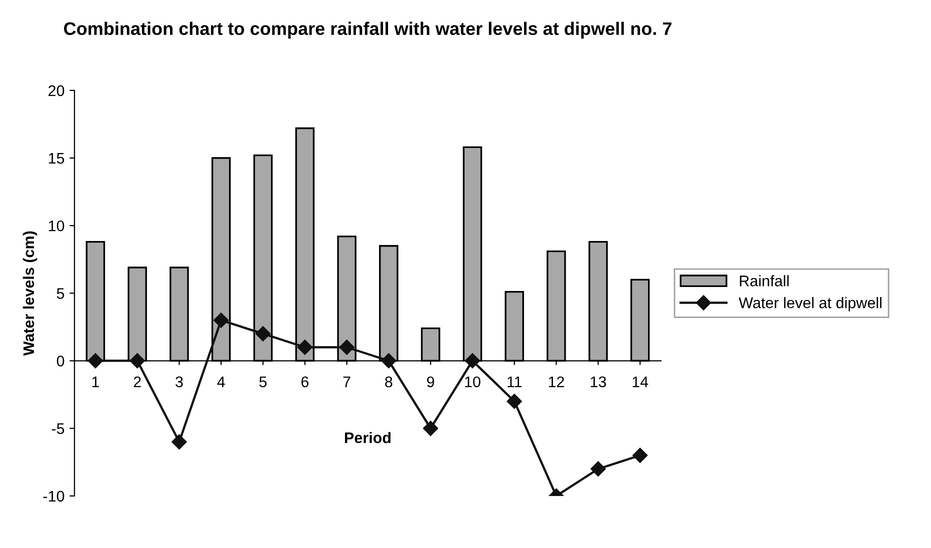 The width and height of the screenshot is (931, 548). I want to click on x-axis-title: Period, so click(367, 438).